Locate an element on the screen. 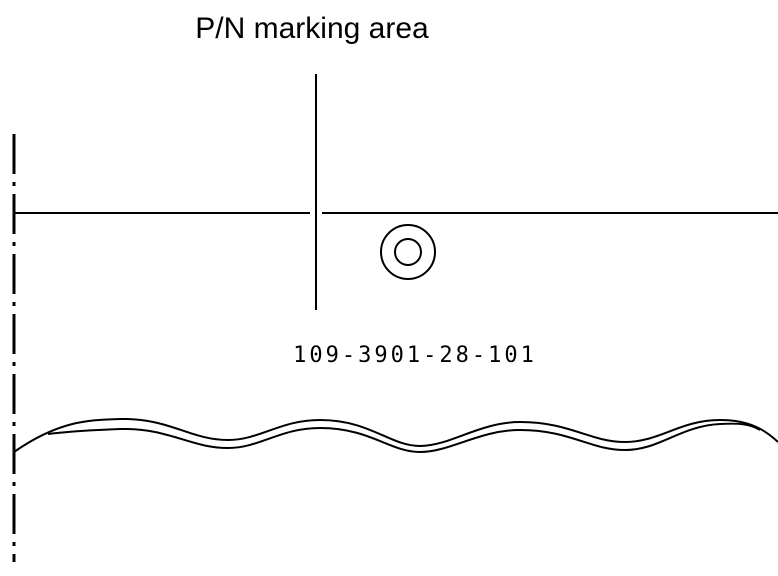 This screenshot has height=576, width=778. wave-outer is located at coordinates (395, 435).